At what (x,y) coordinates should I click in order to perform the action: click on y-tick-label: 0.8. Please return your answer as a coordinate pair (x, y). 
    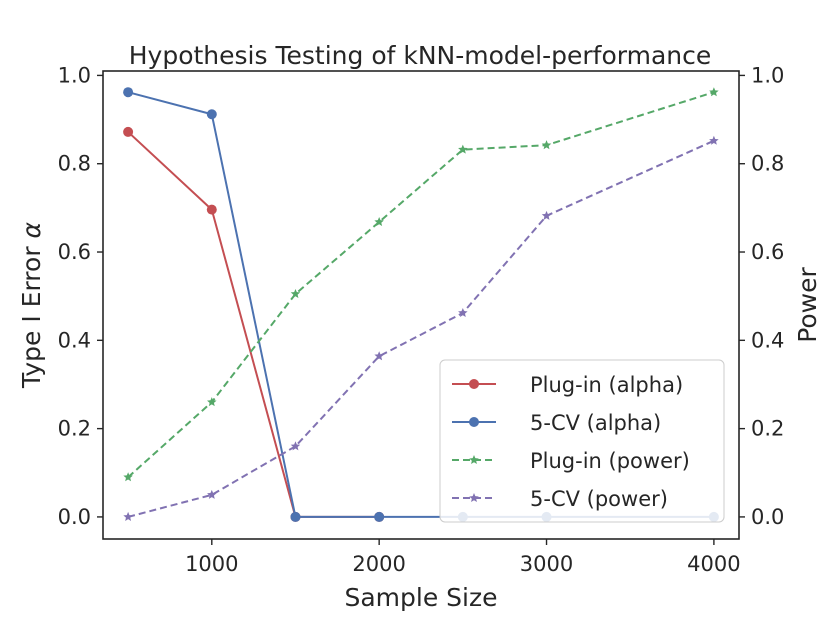
    Looking at the image, I should click on (74, 164).